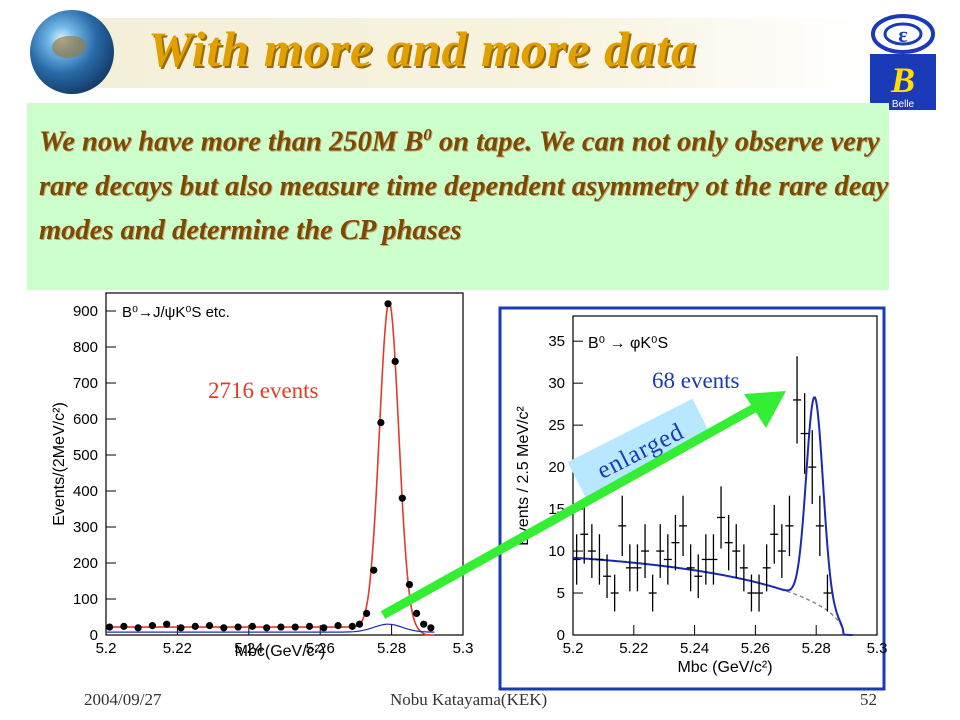 This screenshot has width=960, height=720. What do you see at coordinates (902, 80) in the screenshot?
I see `svg-text: B` at bounding box center [902, 80].